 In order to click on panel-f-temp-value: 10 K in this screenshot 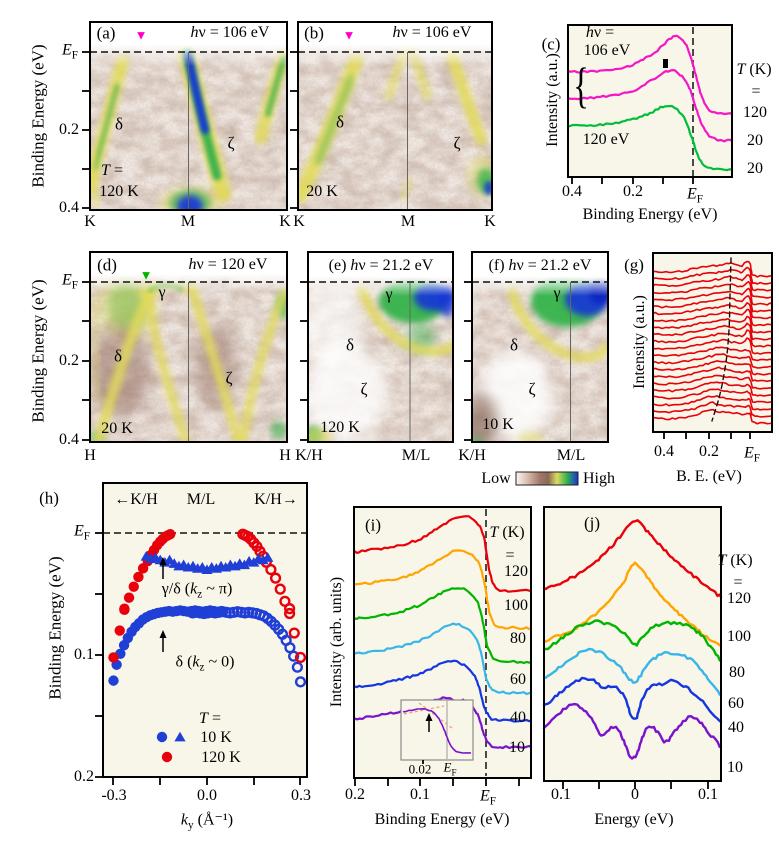, I will do `click(498, 424)`.